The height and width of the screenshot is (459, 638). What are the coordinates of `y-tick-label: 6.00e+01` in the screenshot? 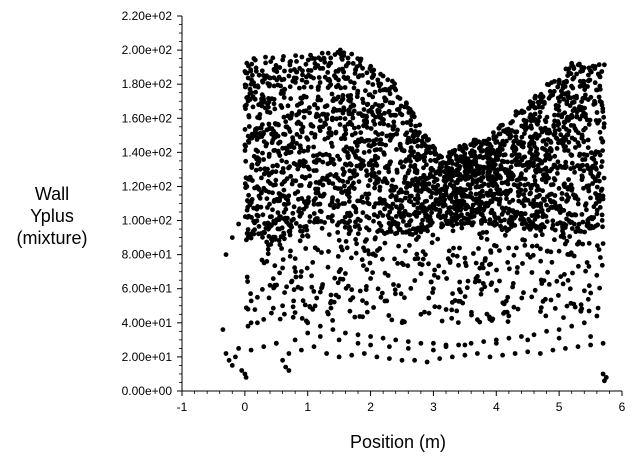 It's located at (147, 289).